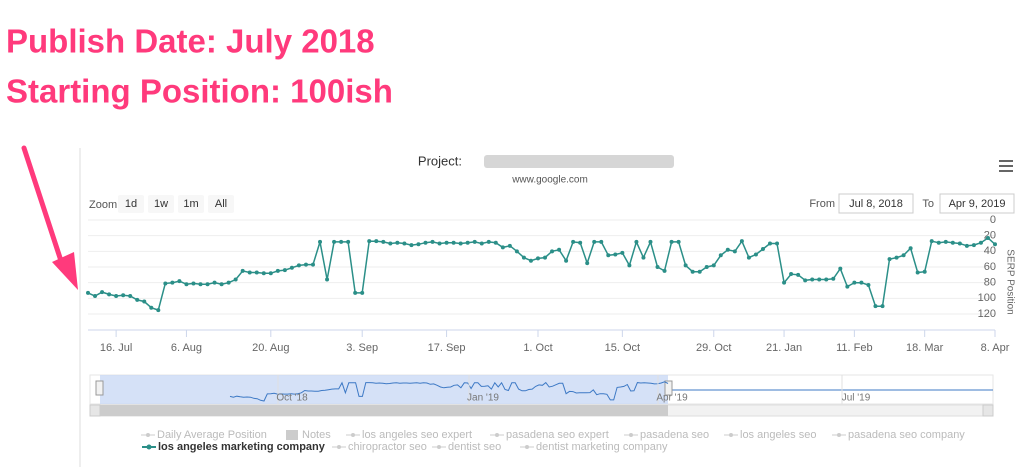 This screenshot has width=1024, height=467. What do you see at coordinates (928, 204) in the screenshot?
I see `to-label: To` at bounding box center [928, 204].